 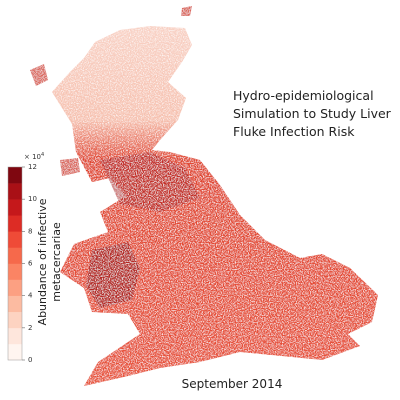 What do you see at coordinates (303, 95) in the screenshot?
I see `title-line: Hydro-epidemiological` at bounding box center [303, 95].